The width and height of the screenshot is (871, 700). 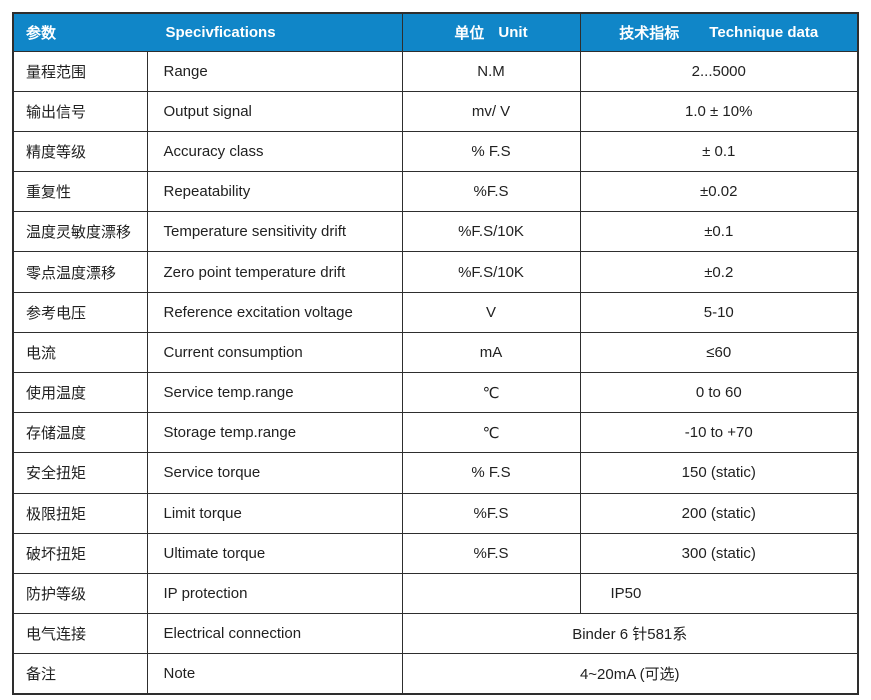 What do you see at coordinates (719, 71) in the screenshot?
I see `value-cell: 2...5000` at bounding box center [719, 71].